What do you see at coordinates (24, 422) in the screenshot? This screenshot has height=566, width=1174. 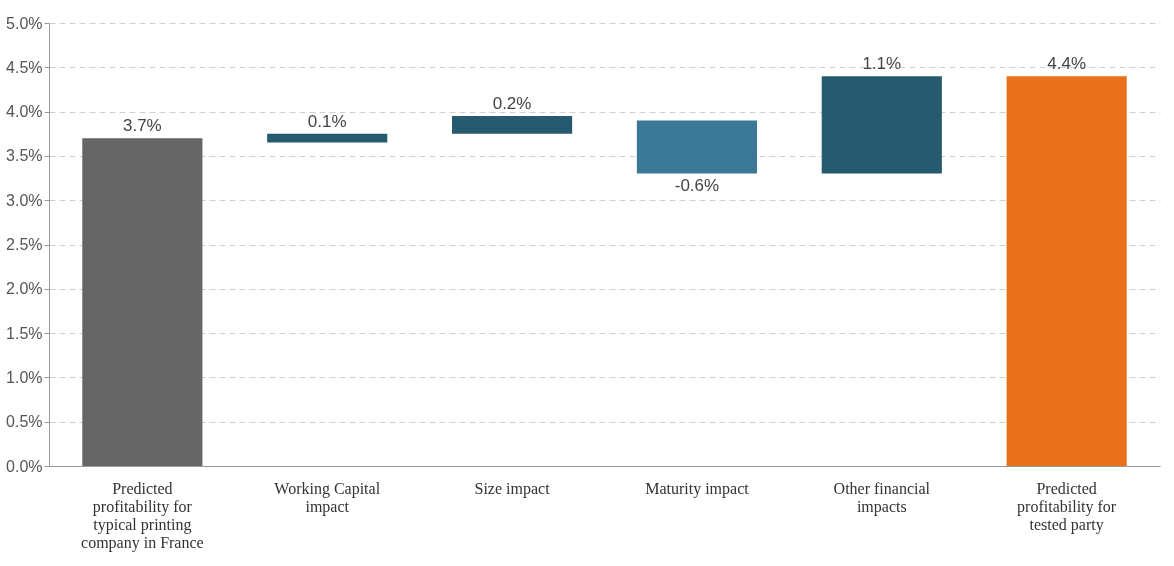 I see `y-tick-label: 0.5%` at bounding box center [24, 422].